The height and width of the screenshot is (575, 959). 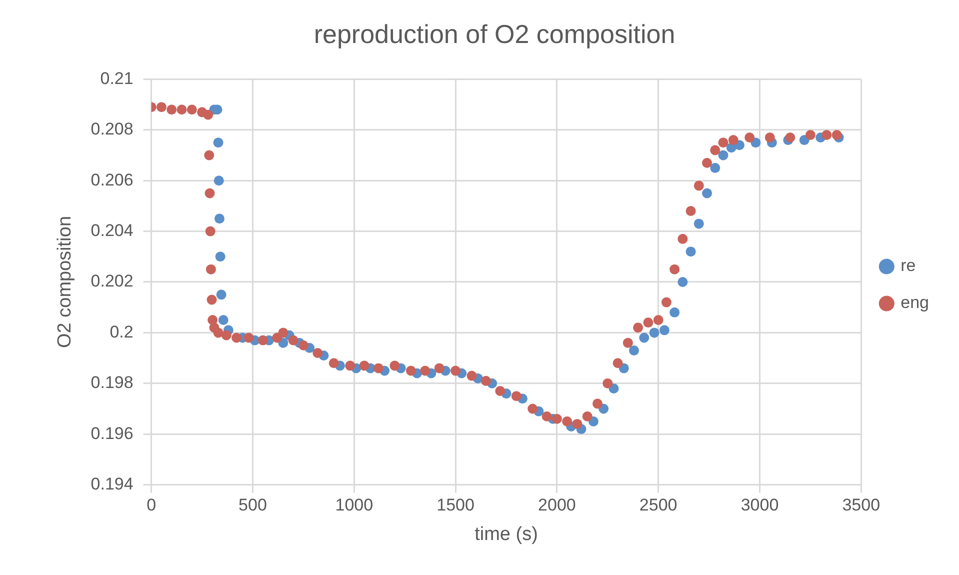 I want to click on y-axis-title: O2 composition, so click(x=65, y=282).